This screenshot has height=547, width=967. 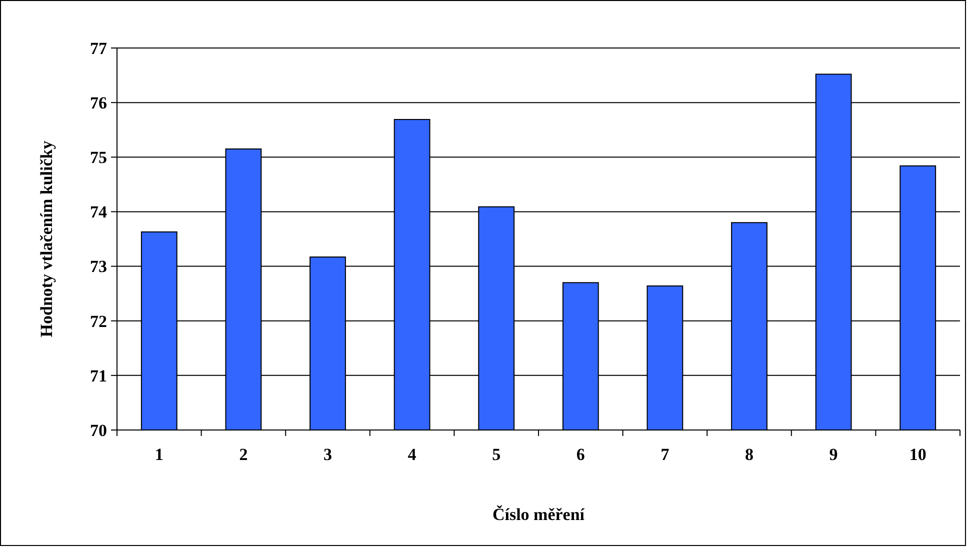 What do you see at coordinates (98, 158) in the screenshot?
I see `y-tick-label: 75` at bounding box center [98, 158].